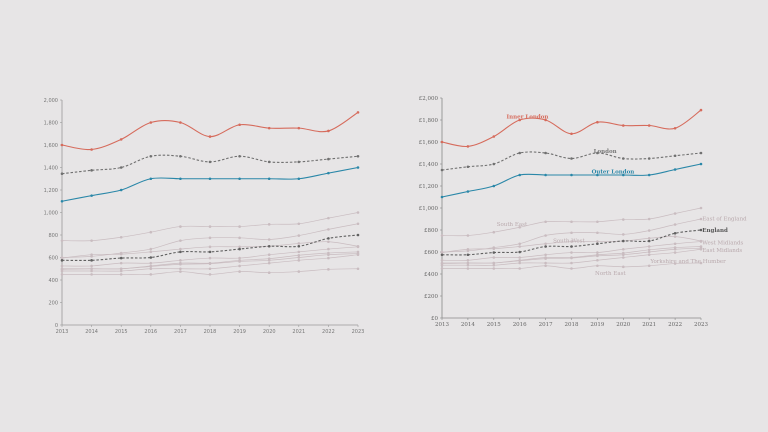 This screenshot has width=768, height=432. What do you see at coordinates (572, 325) in the screenshot?
I see `x-tick-label: 2018` at bounding box center [572, 325].